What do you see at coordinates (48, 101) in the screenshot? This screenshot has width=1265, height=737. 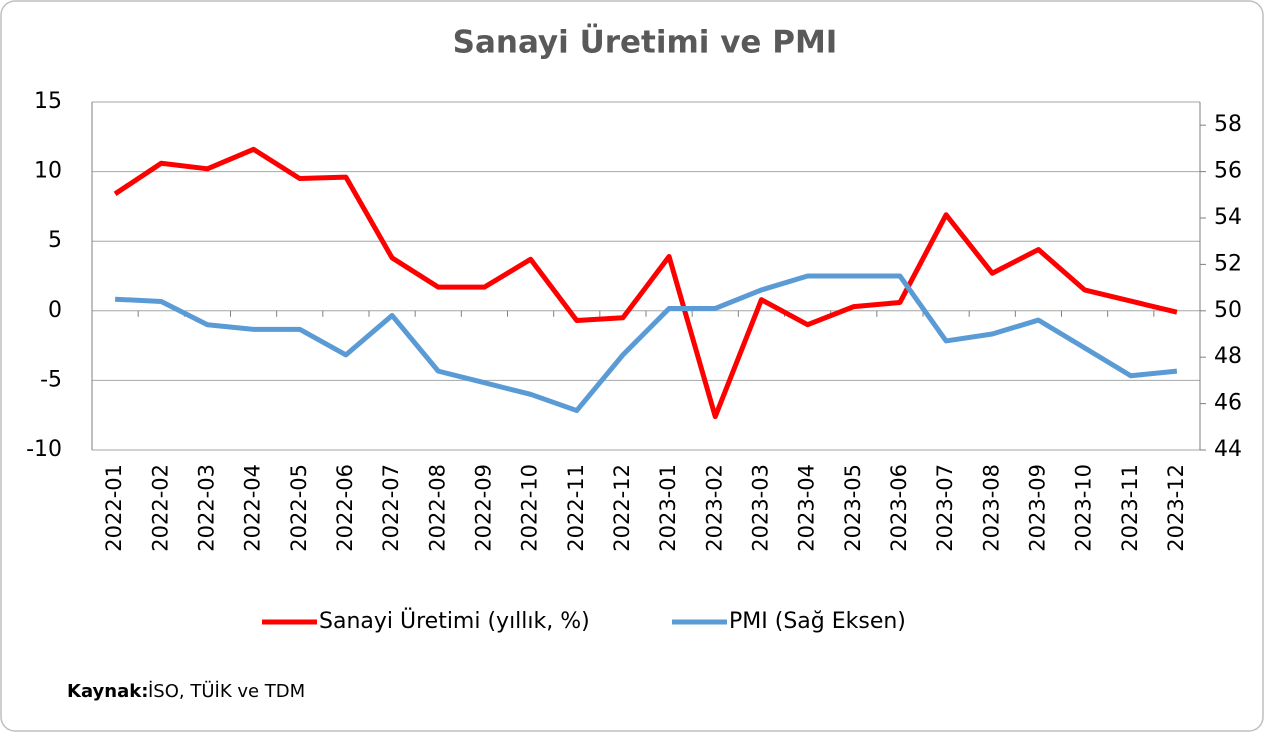 I see `y-tick-label: 15` at bounding box center [48, 101].